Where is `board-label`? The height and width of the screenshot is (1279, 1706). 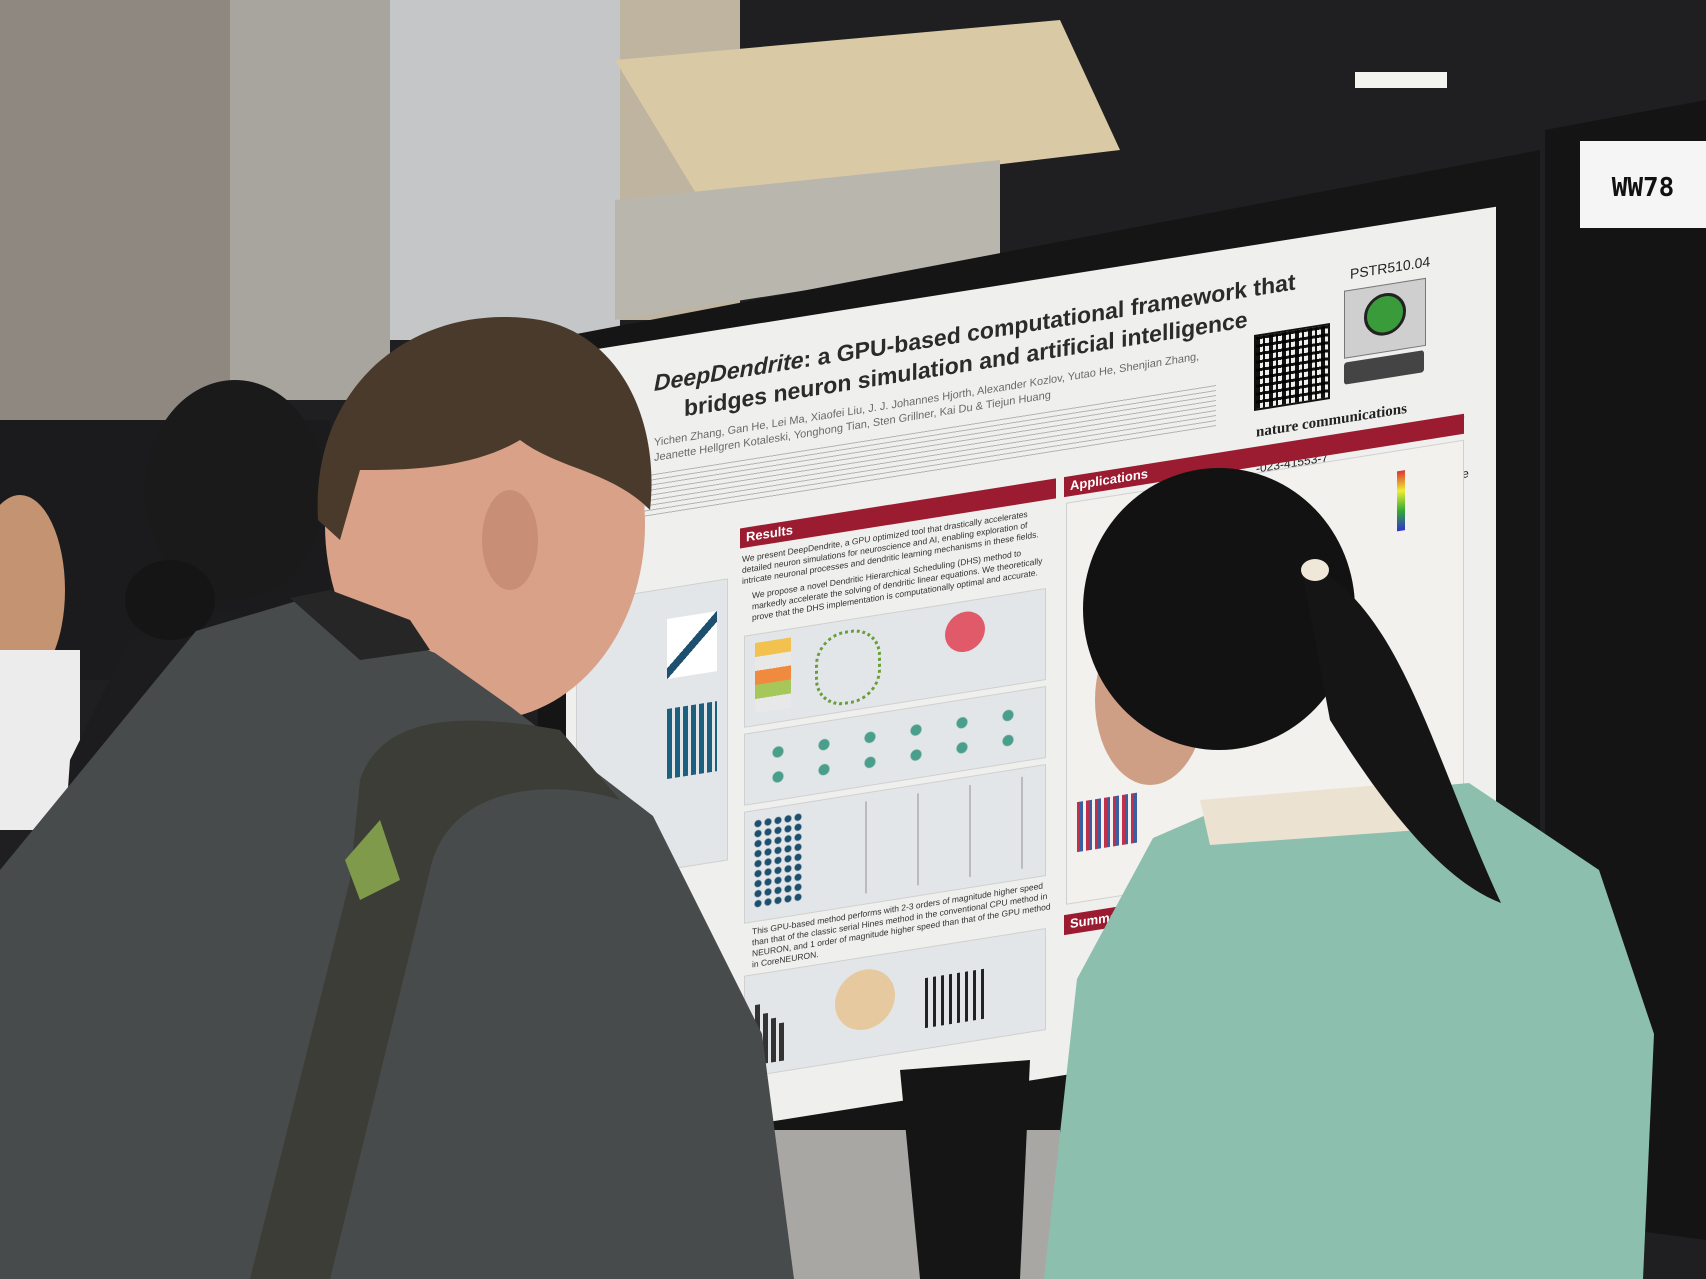 board-label is located at coordinates (1643, 184).